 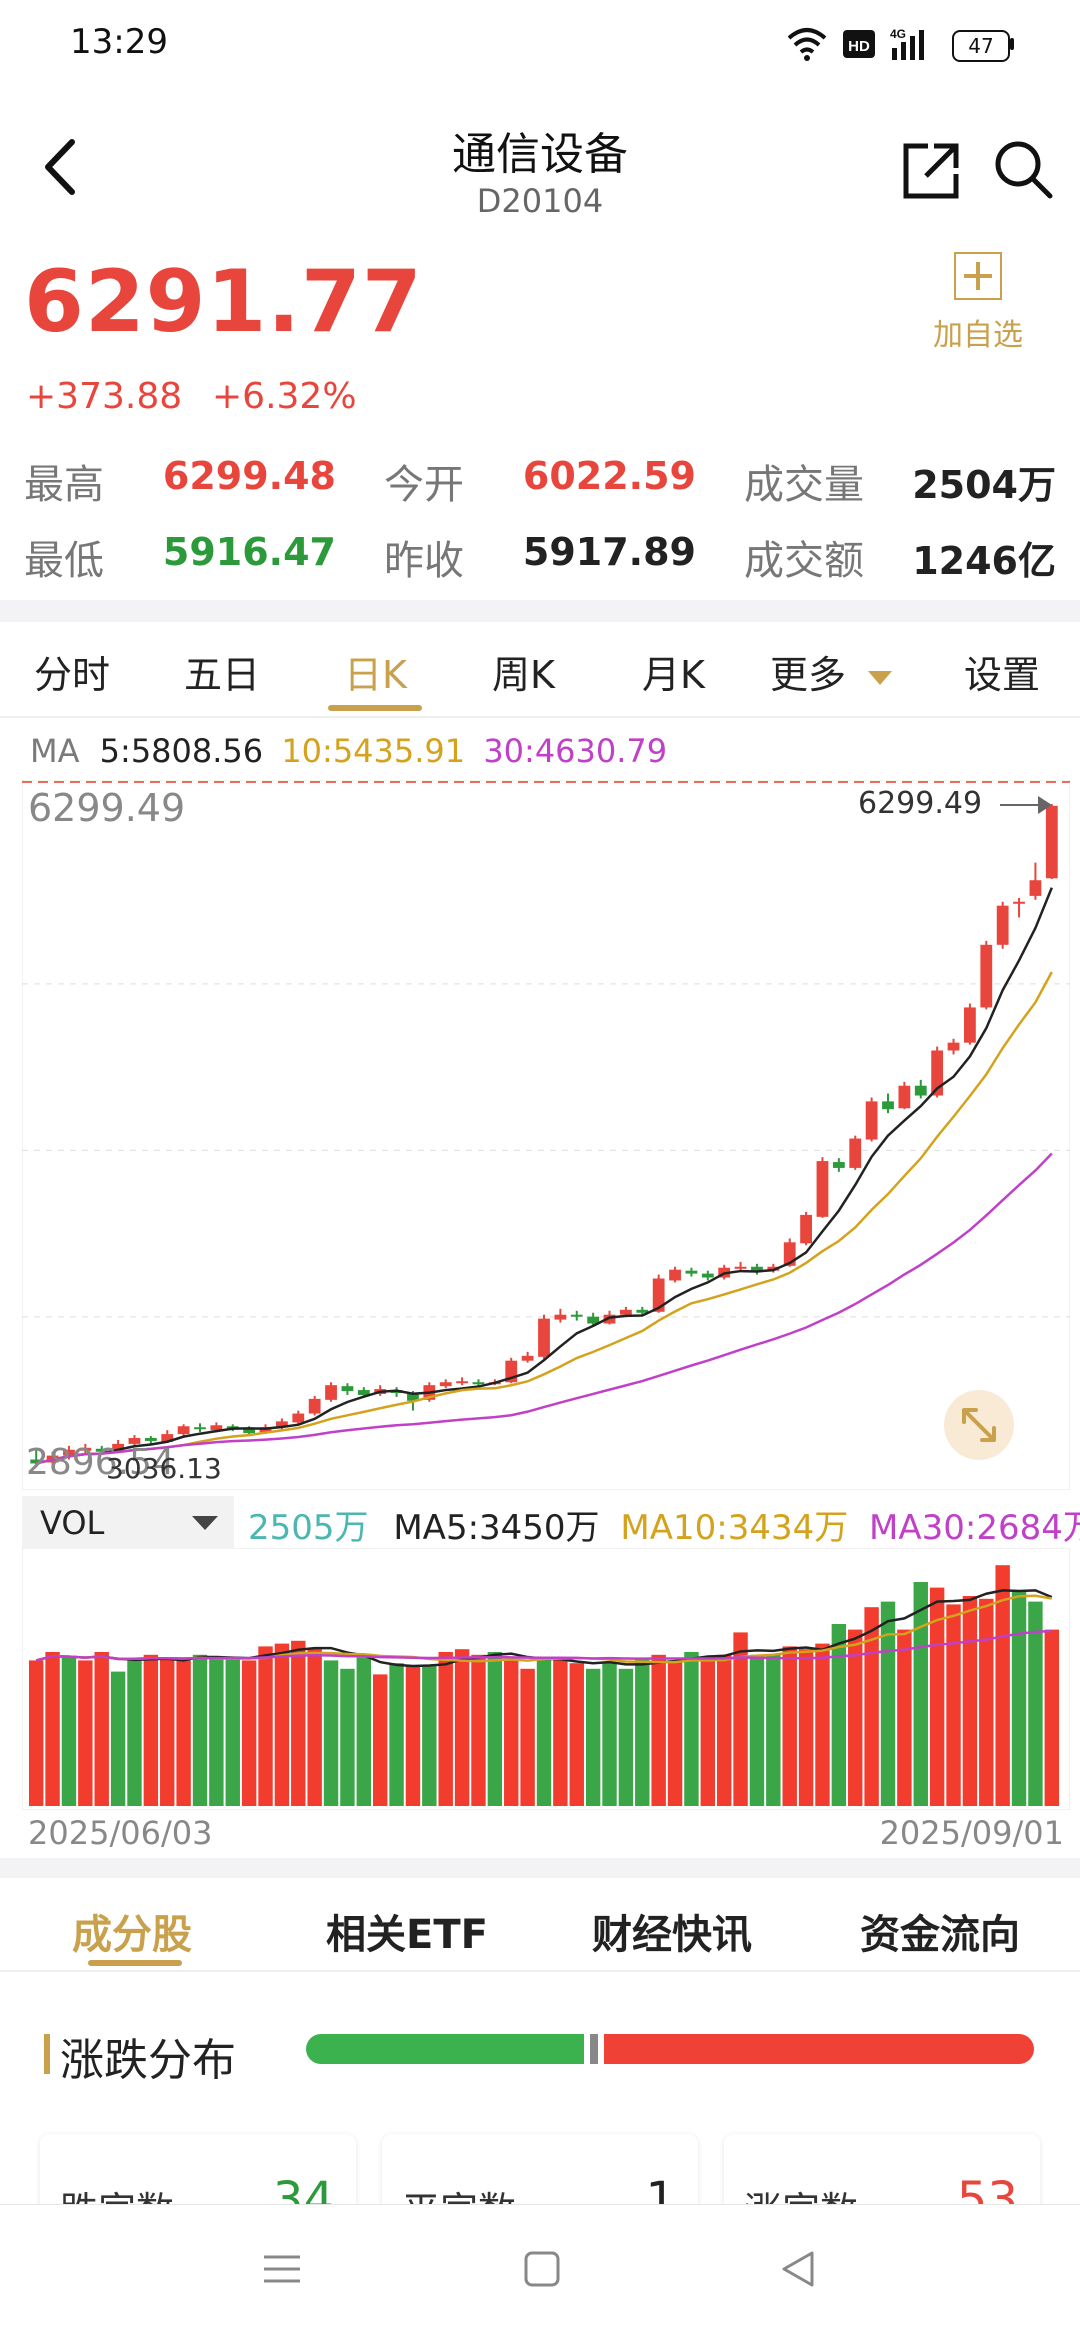 What do you see at coordinates (407, 1935) in the screenshot?
I see `tab-related-etf: 相关ETF` at bounding box center [407, 1935].